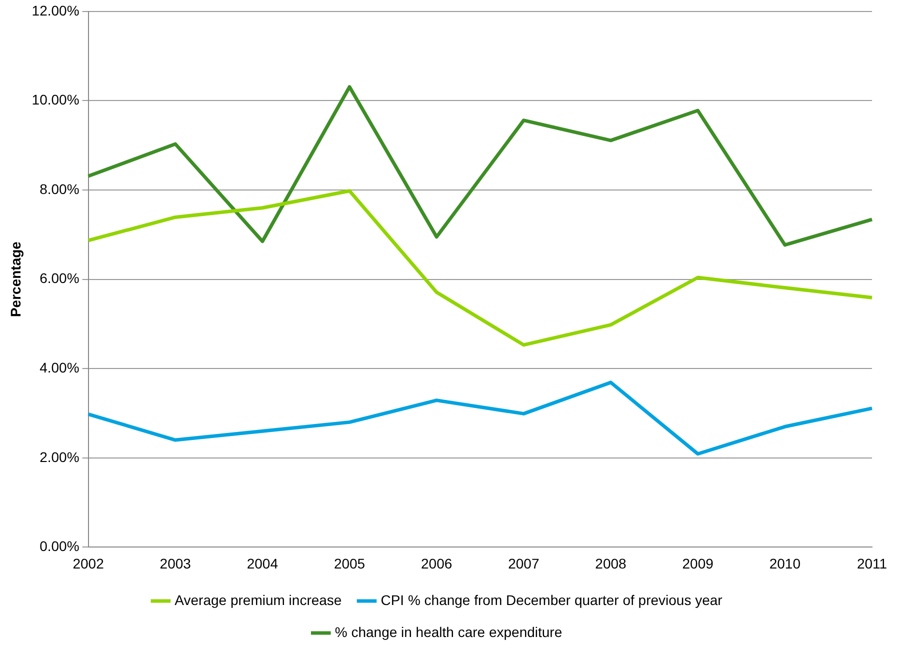 The image size is (898, 654). What do you see at coordinates (872, 563) in the screenshot?
I see `x-tick-label: 2011` at bounding box center [872, 563].